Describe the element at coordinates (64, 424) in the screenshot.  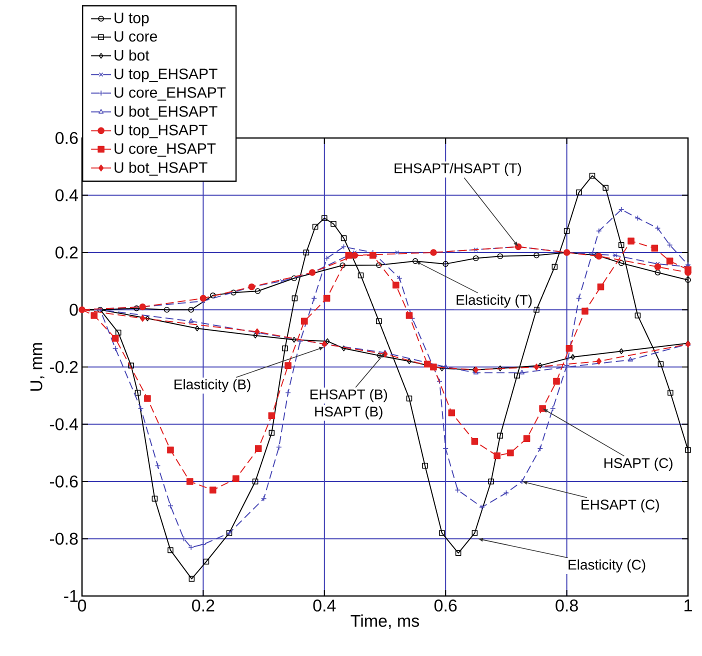
I see `y-tick-label: -0.4` at that location.